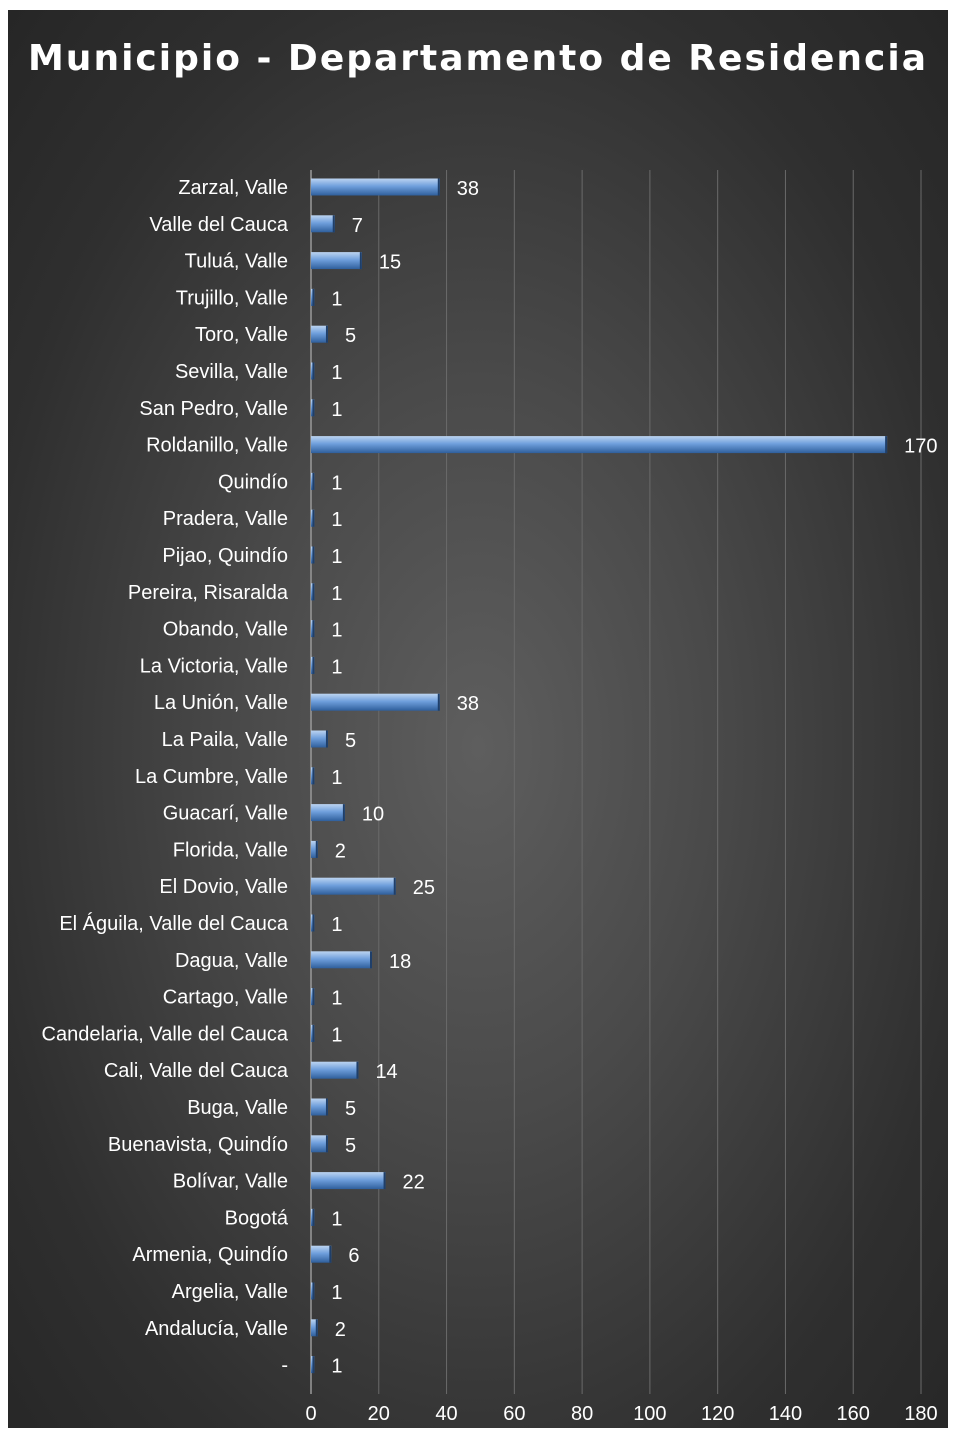 Image resolution: width=956 pixels, height=1432 pixels. What do you see at coordinates (236, 262) in the screenshot?
I see `category-label: Tuluá, Valle` at bounding box center [236, 262].